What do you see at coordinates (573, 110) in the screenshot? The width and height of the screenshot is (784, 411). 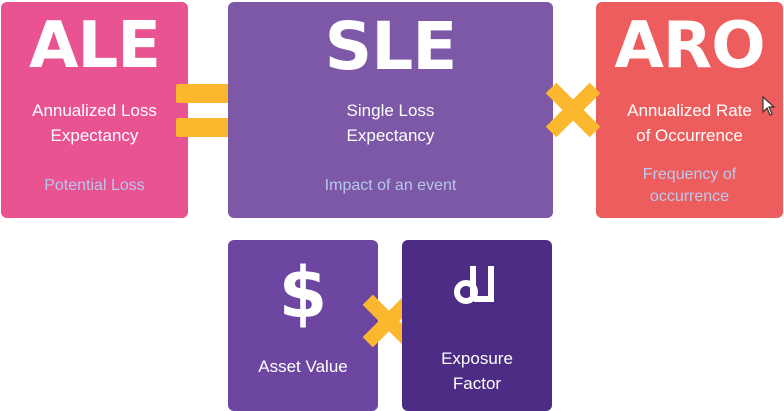 I see `multiply-icon` at bounding box center [573, 110].